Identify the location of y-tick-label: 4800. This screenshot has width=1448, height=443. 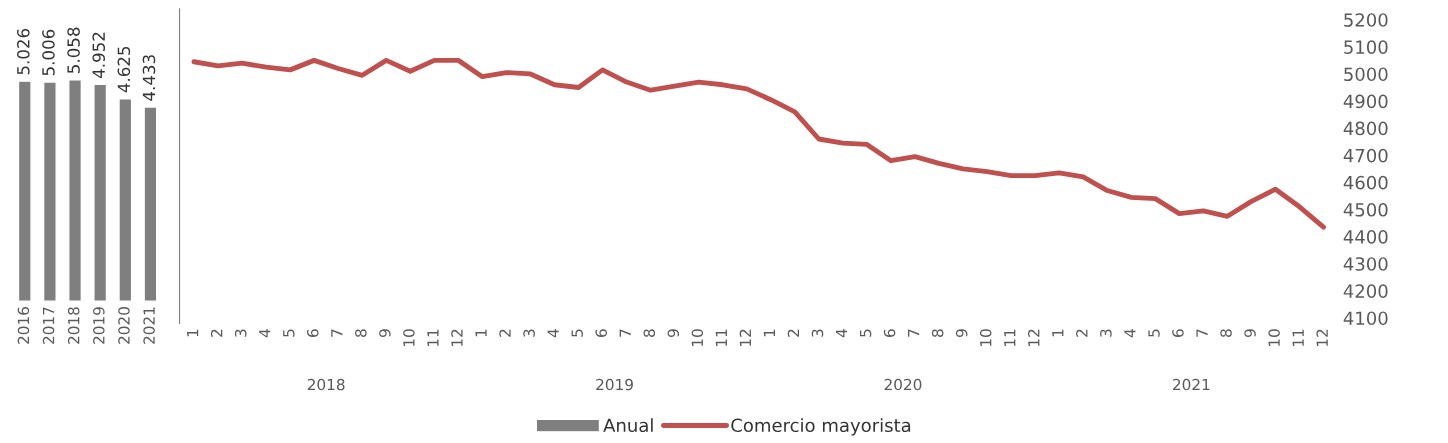
(1365, 128).